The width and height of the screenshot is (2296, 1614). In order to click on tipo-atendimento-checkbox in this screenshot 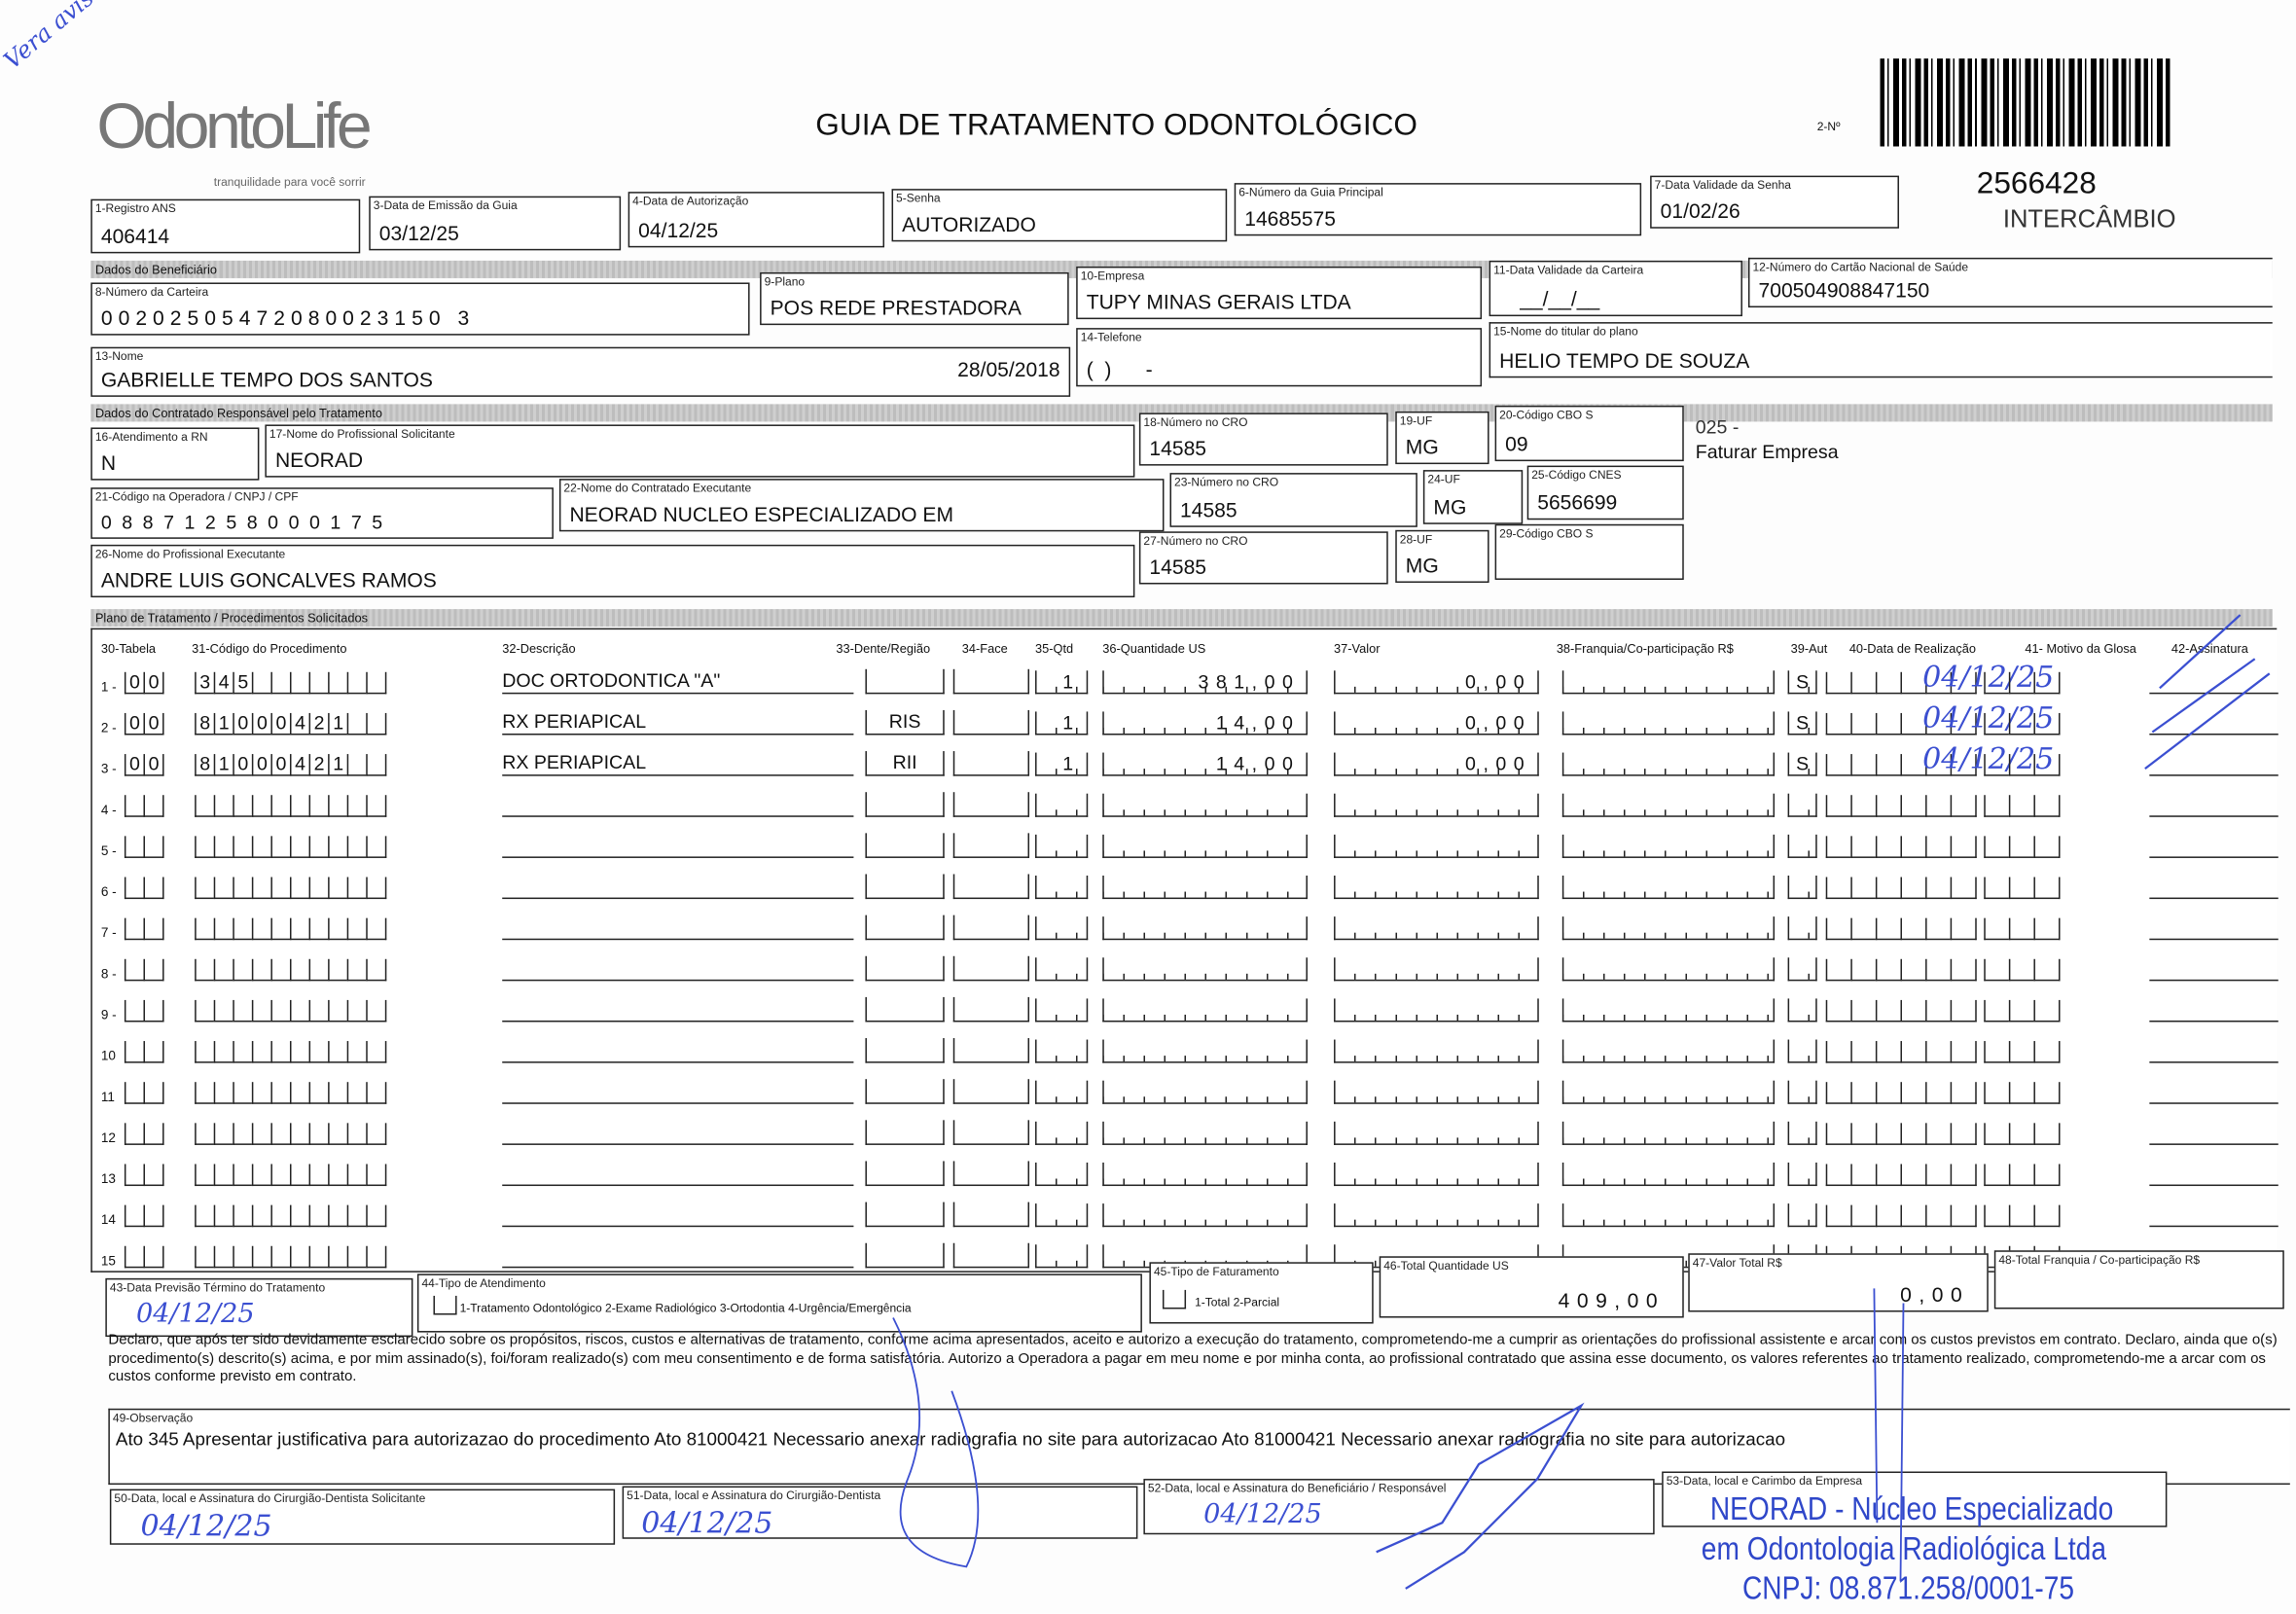, I will do `click(445, 1305)`.